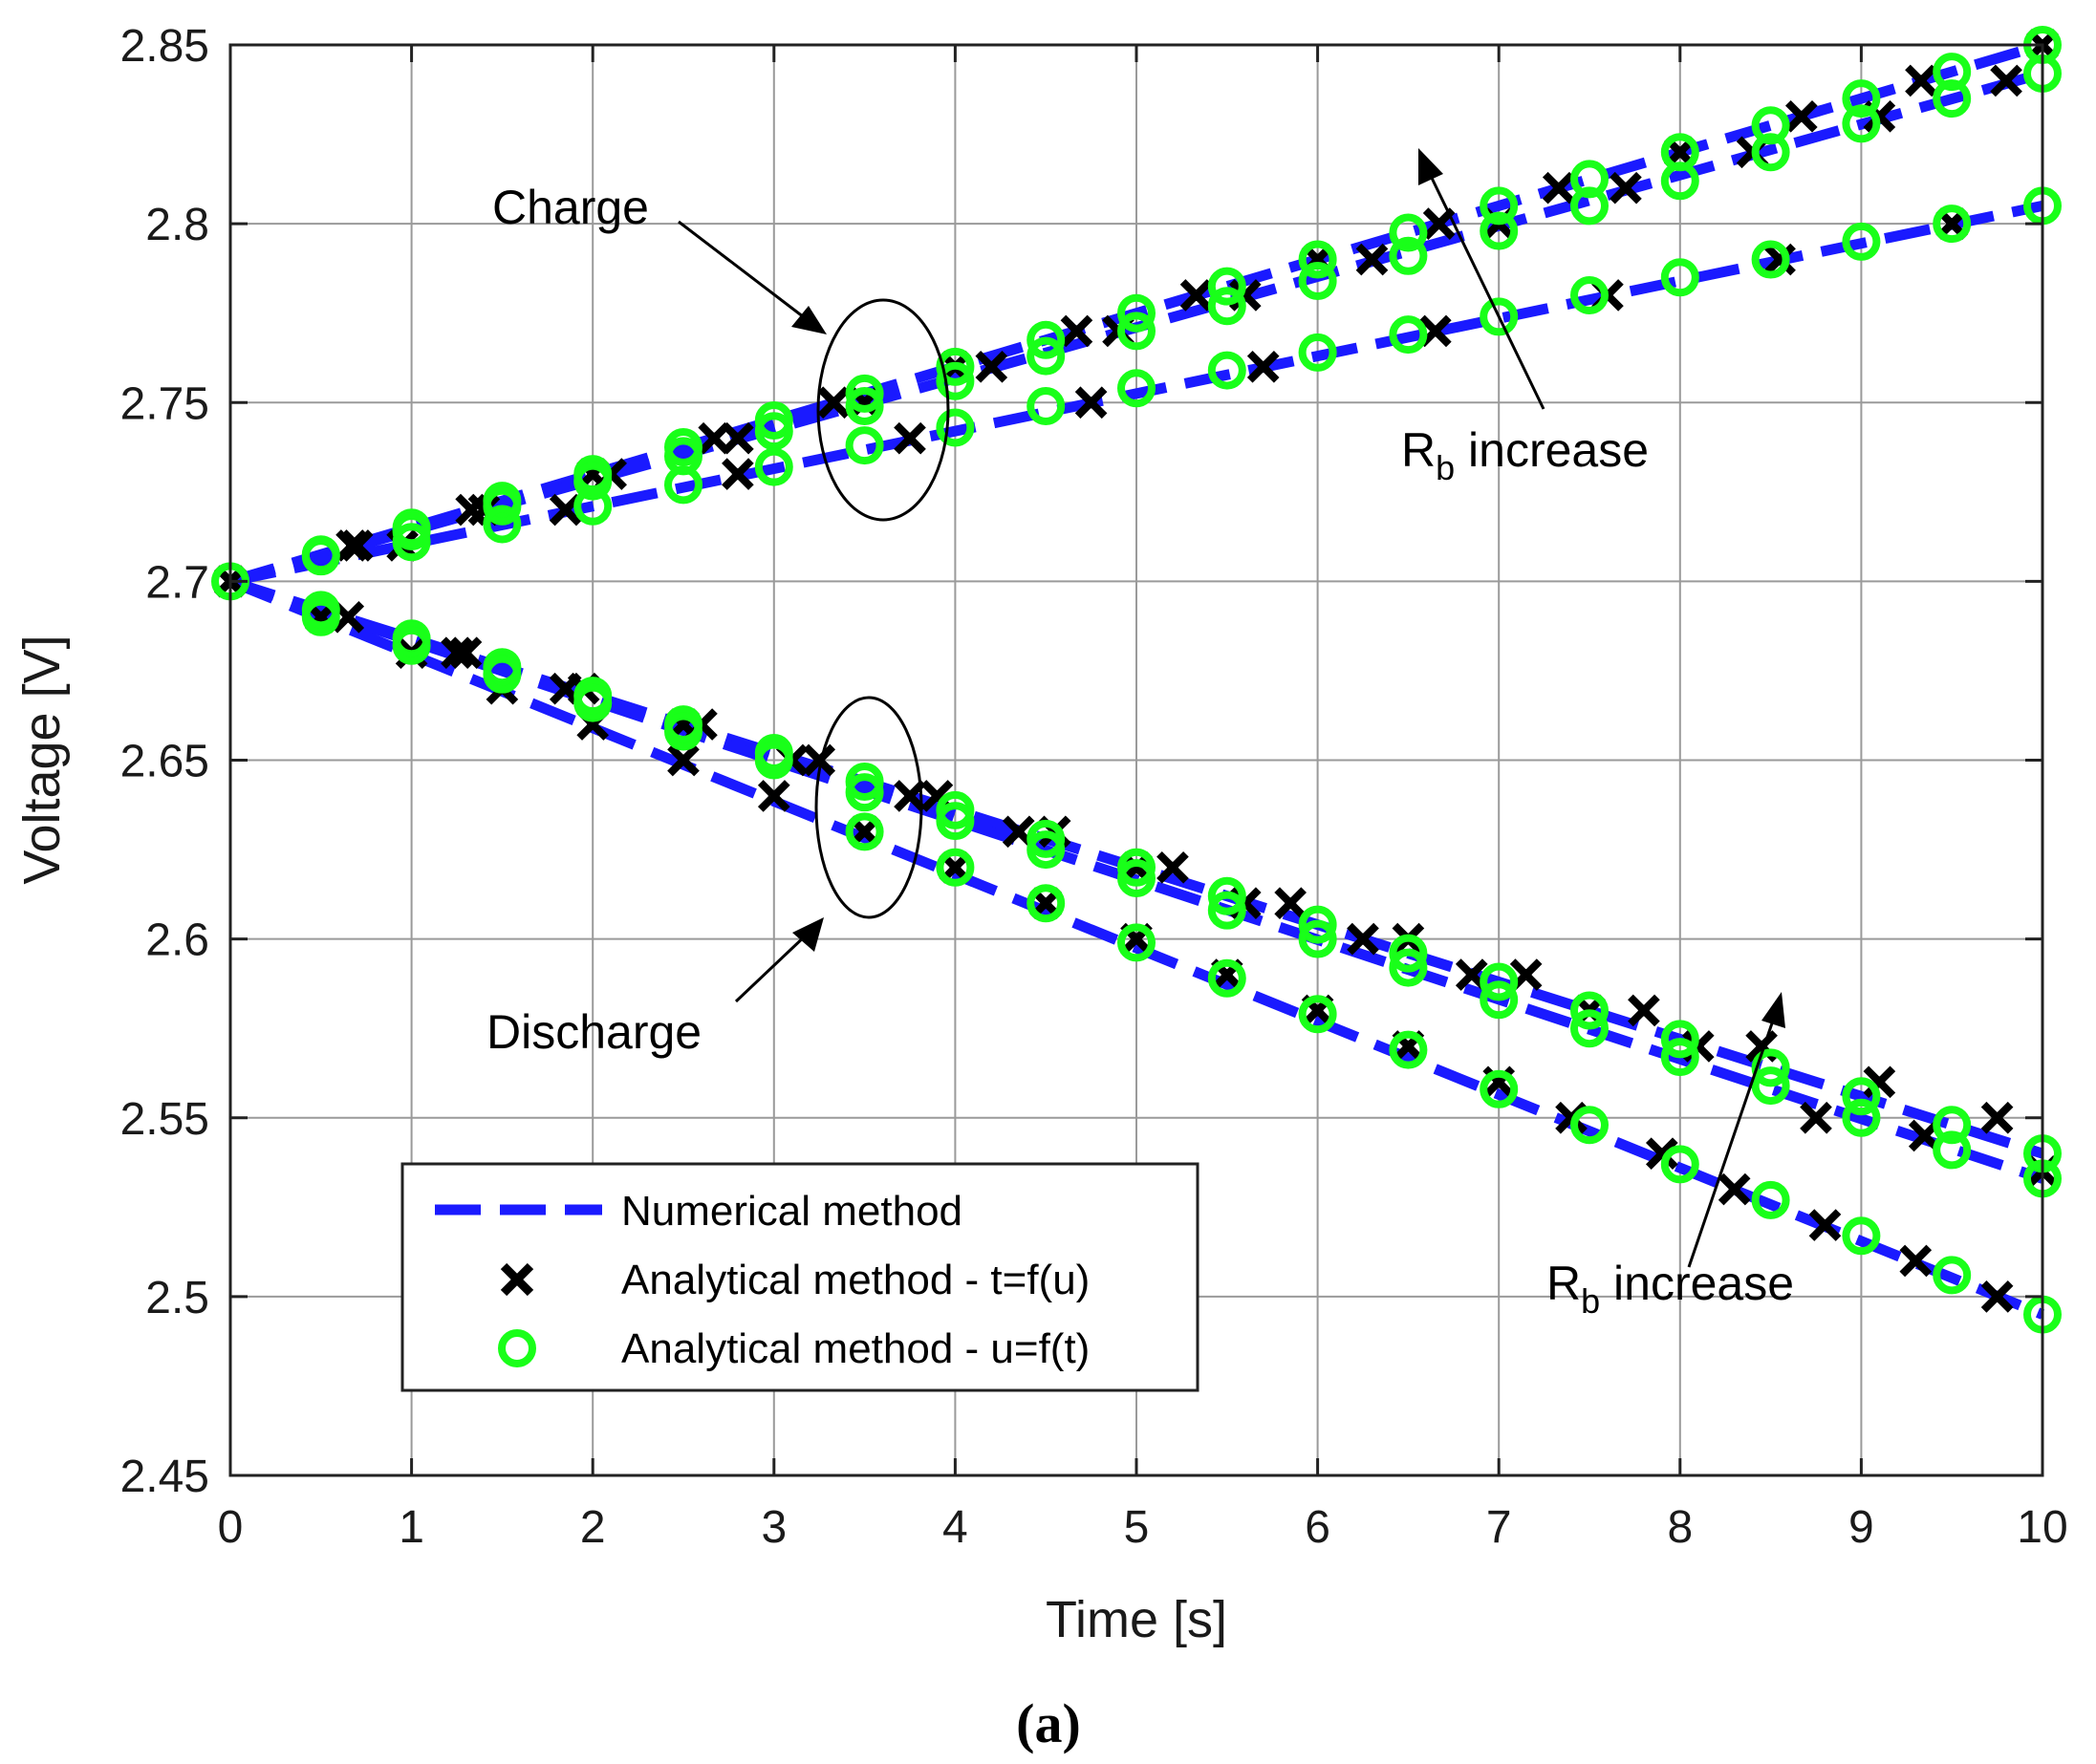 The height and width of the screenshot is (1764, 2096). What do you see at coordinates (165, 1120) in the screenshot?
I see `y-tick-label-2: 2.55` at bounding box center [165, 1120].